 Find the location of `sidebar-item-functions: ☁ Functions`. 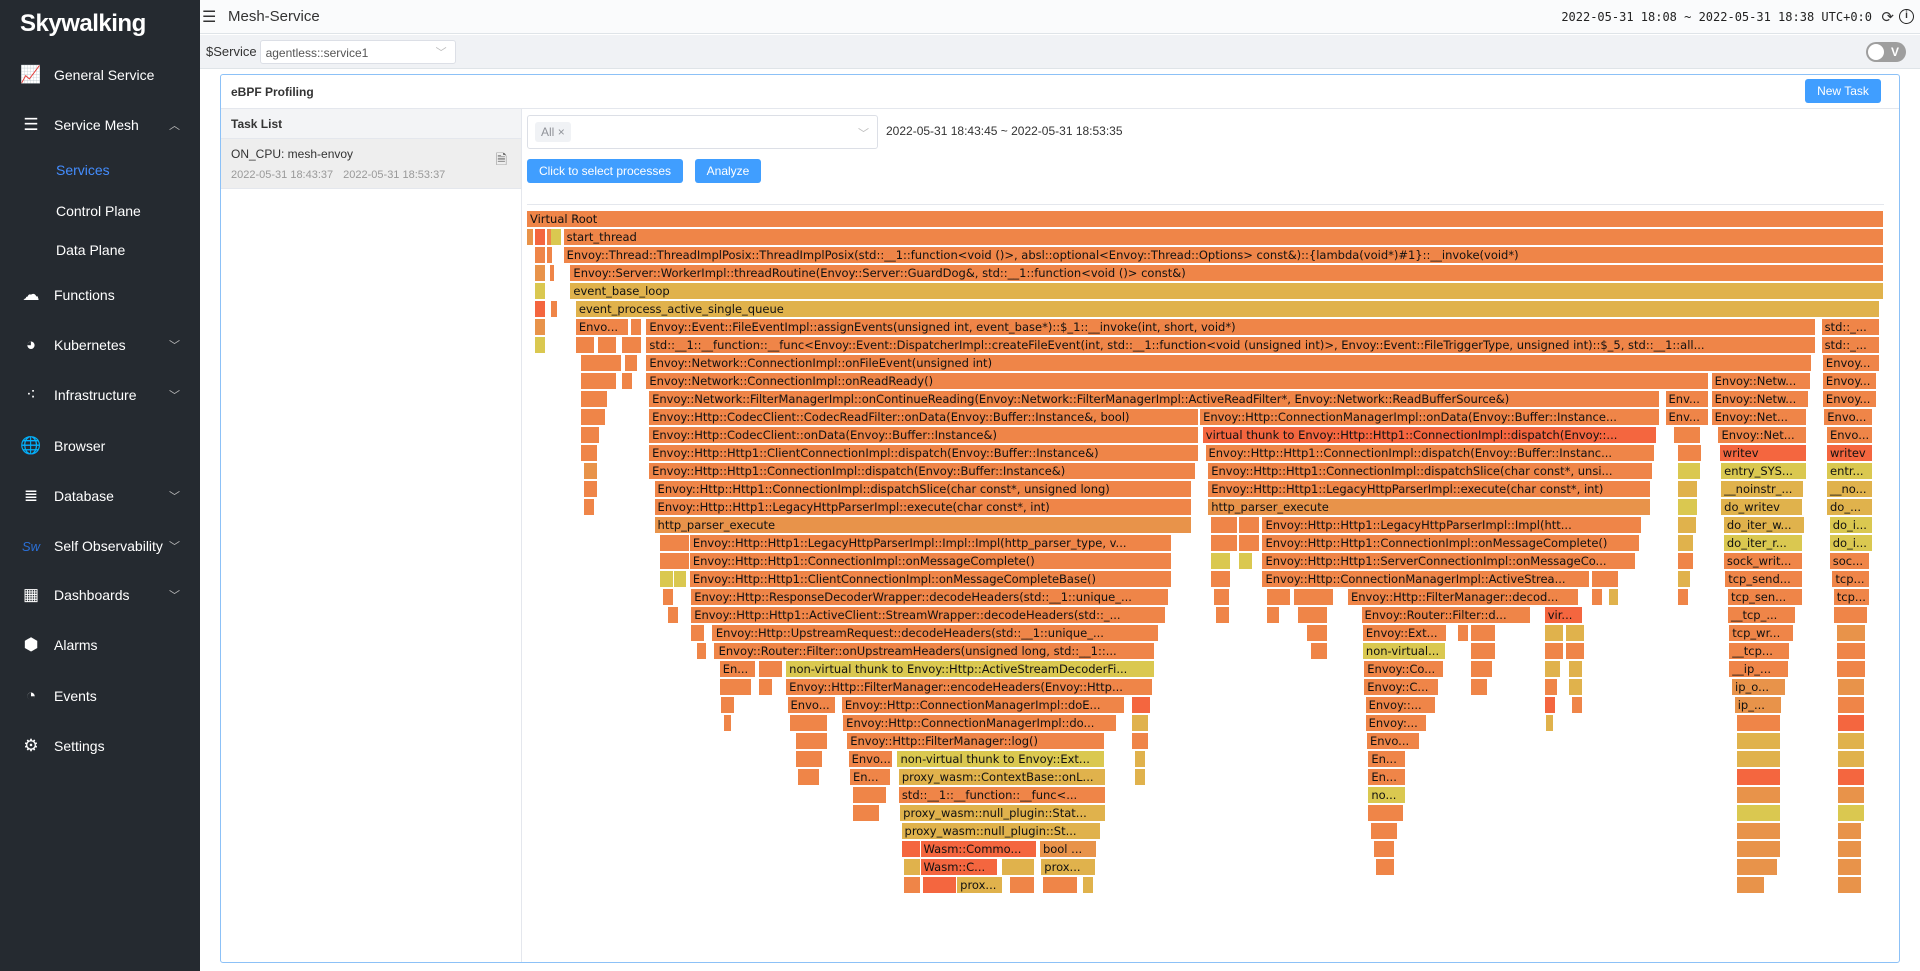

sidebar-item-functions: ☁ Functions is located at coordinates (100, 295).